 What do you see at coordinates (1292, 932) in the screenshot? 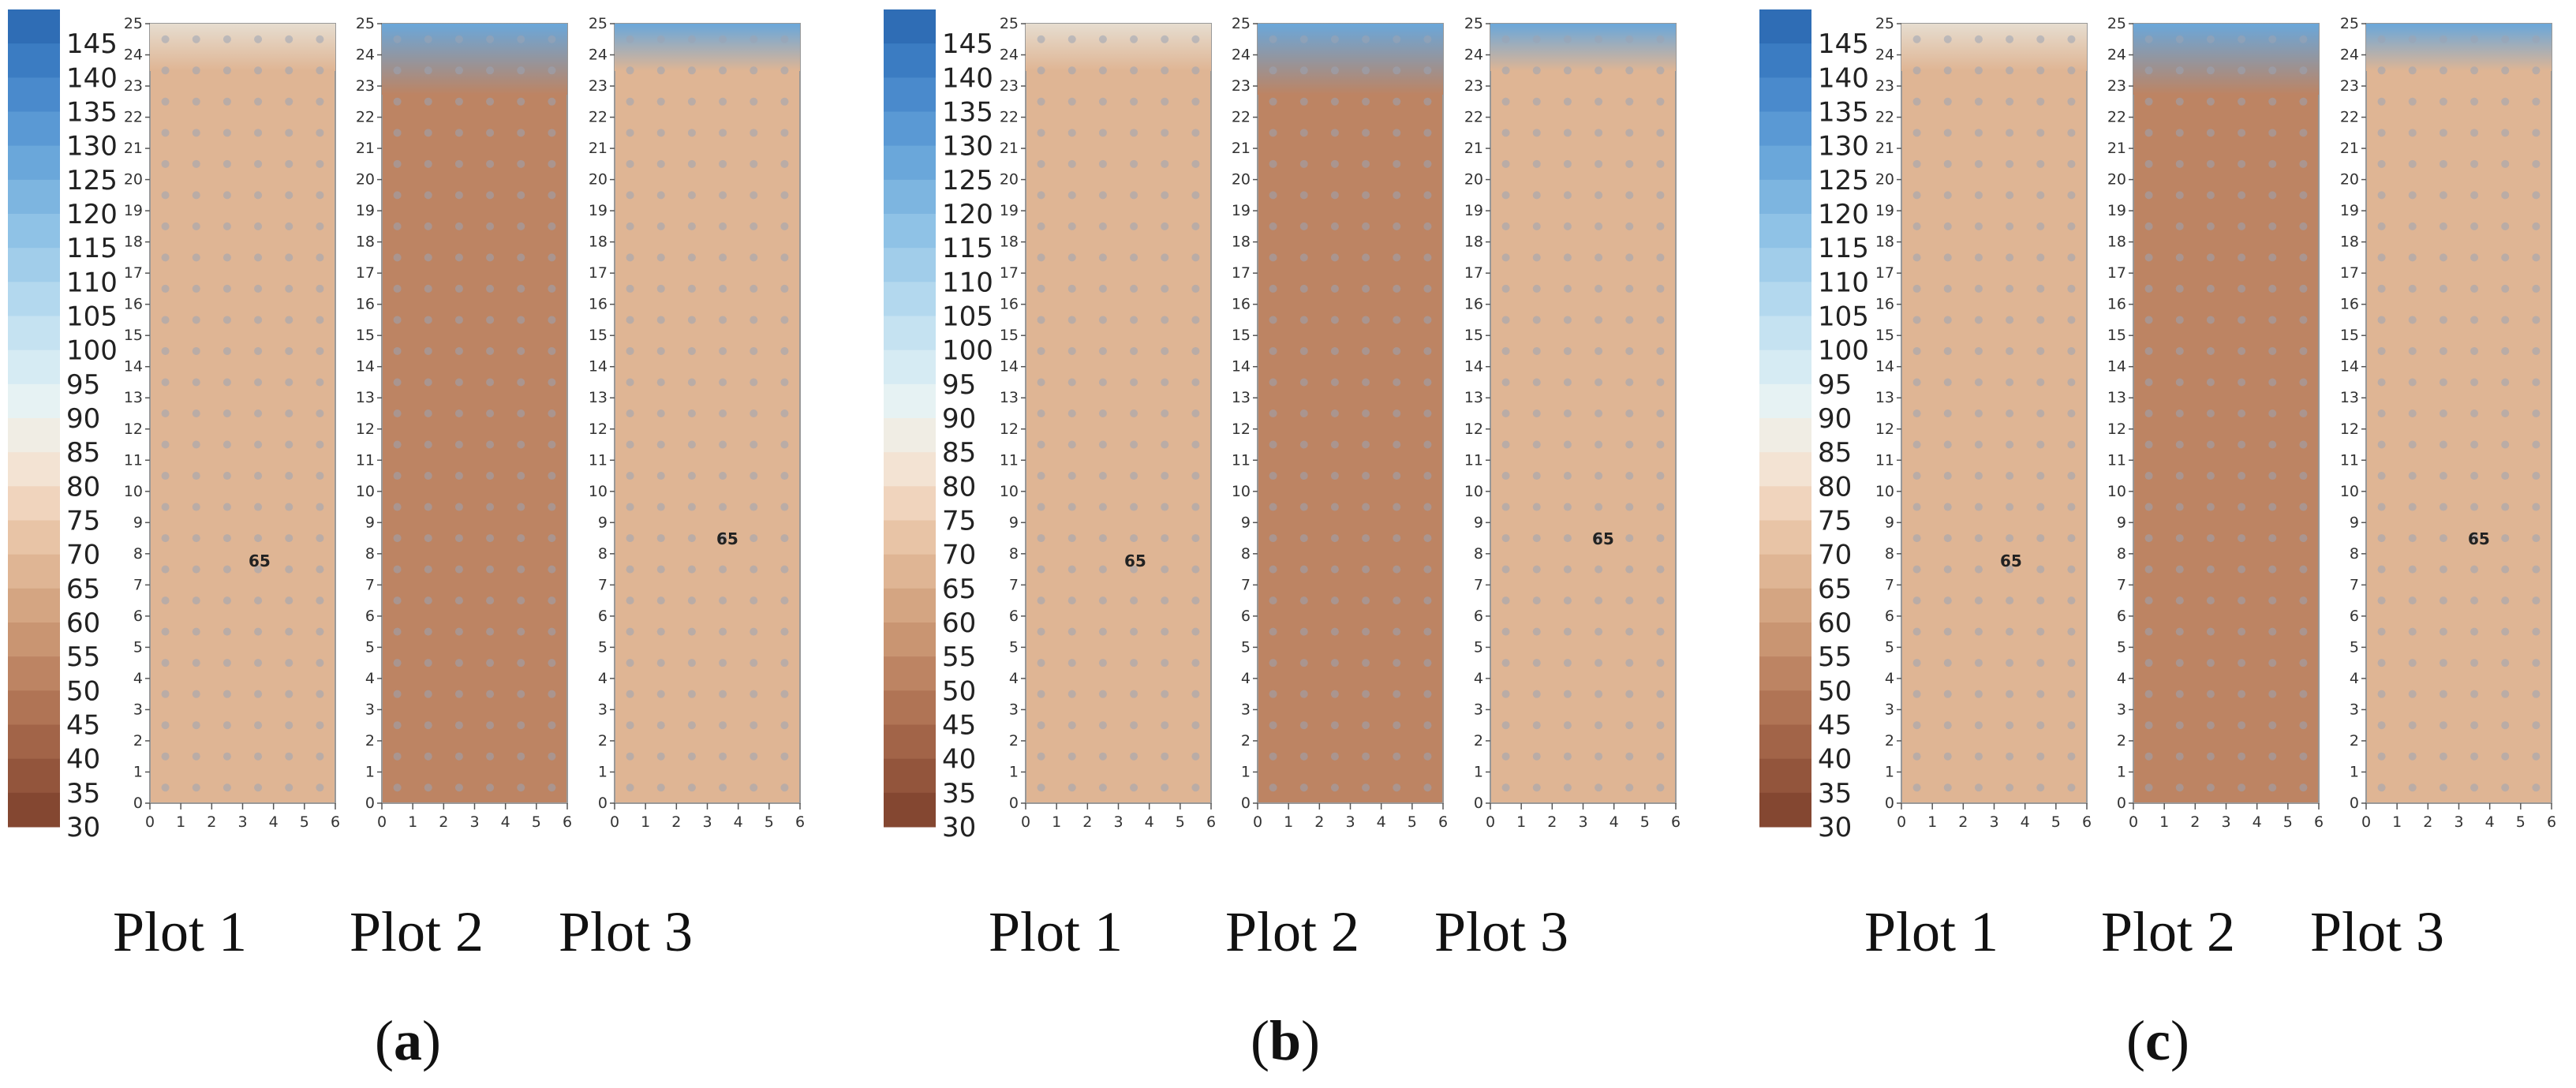
I see `plot-2-label: Plot 2` at bounding box center [1292, 932].